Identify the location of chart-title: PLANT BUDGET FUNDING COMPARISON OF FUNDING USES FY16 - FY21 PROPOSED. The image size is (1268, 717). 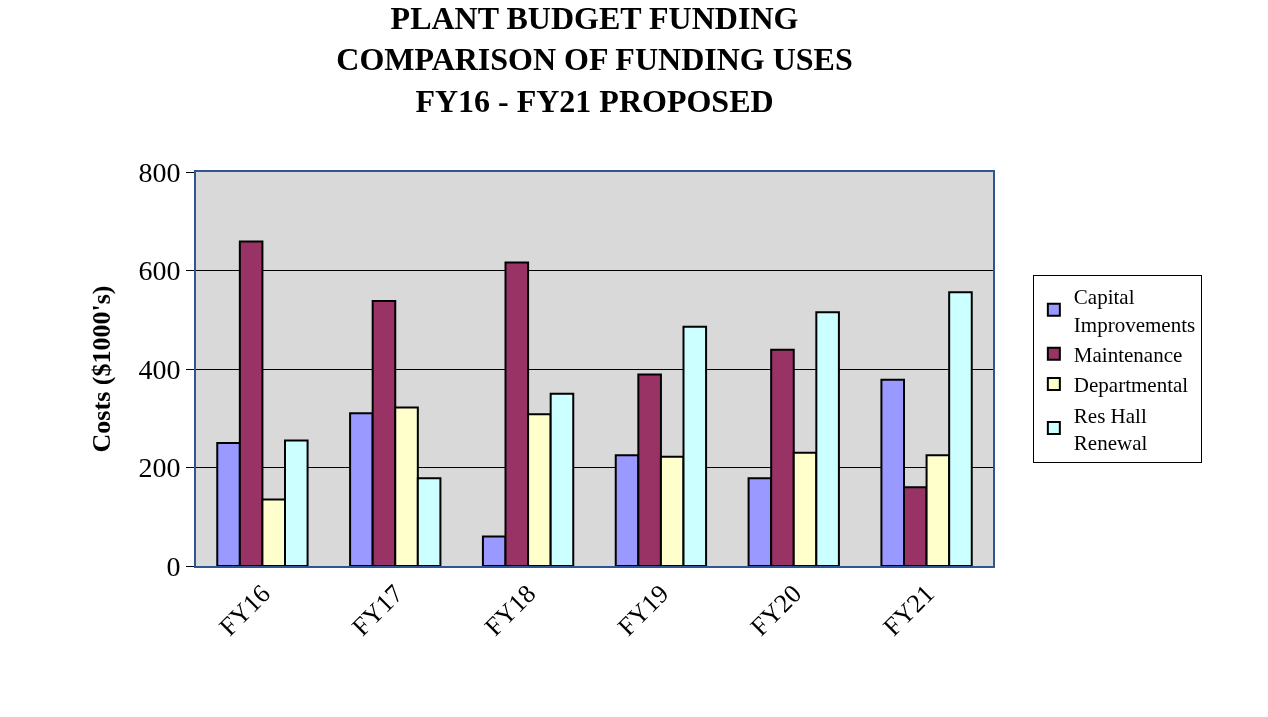
(594, 59).